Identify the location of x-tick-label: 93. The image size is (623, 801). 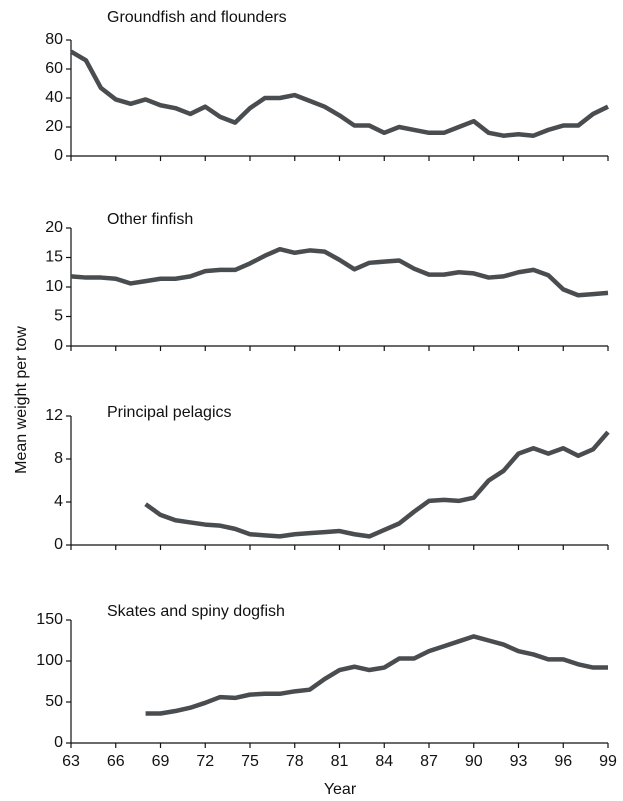
(519, 761).